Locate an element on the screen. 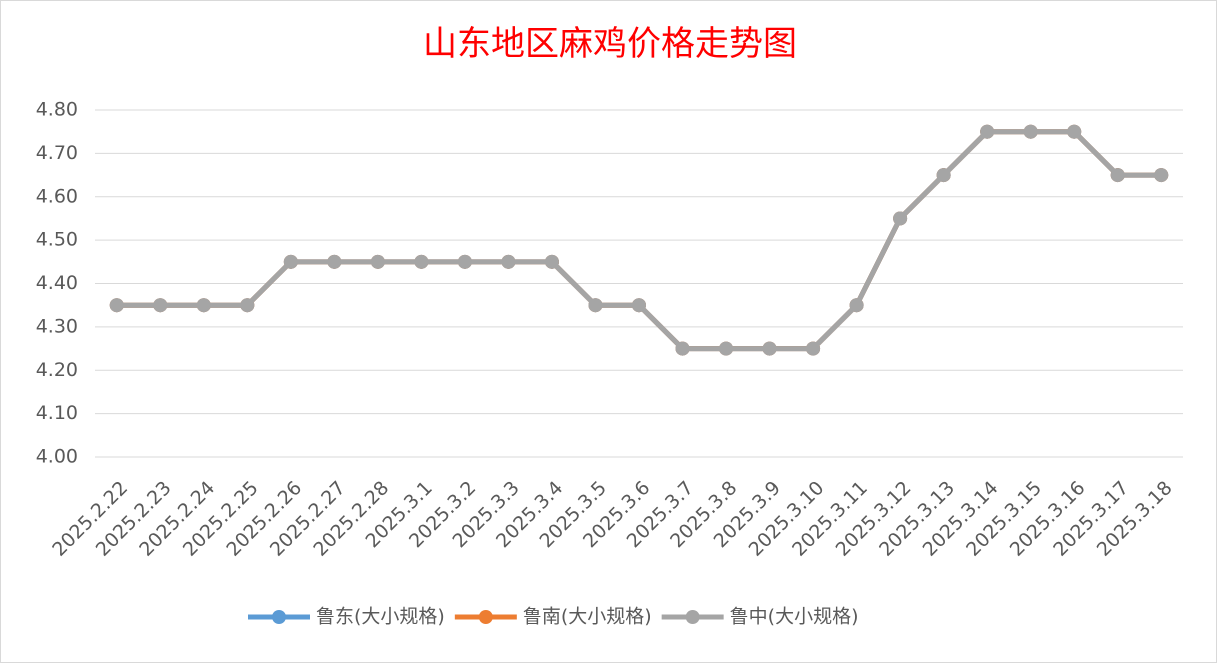  legend-label: 鲁东(大小规格) is located at coordinates (380, 617).